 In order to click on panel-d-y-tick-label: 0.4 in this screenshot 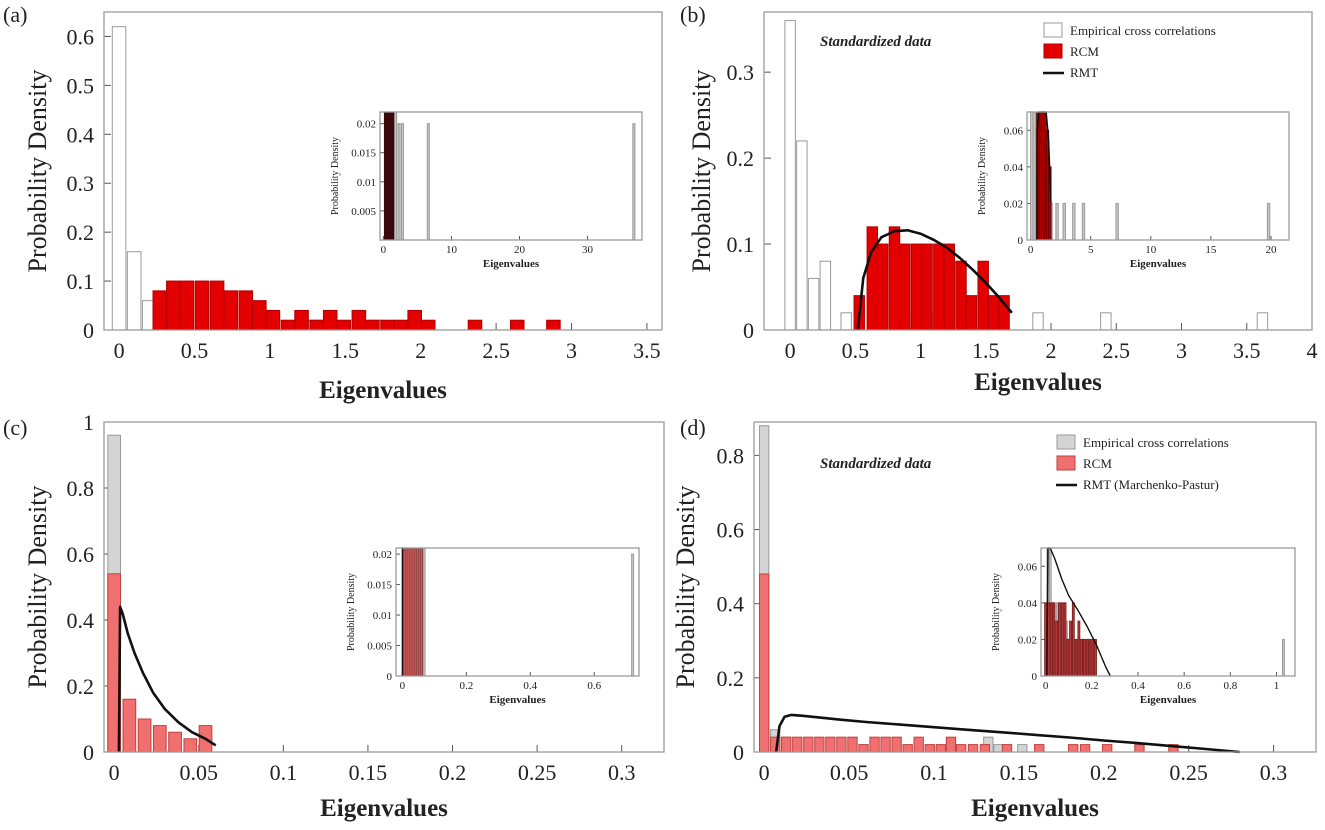, I will do `click(731, 604)`.